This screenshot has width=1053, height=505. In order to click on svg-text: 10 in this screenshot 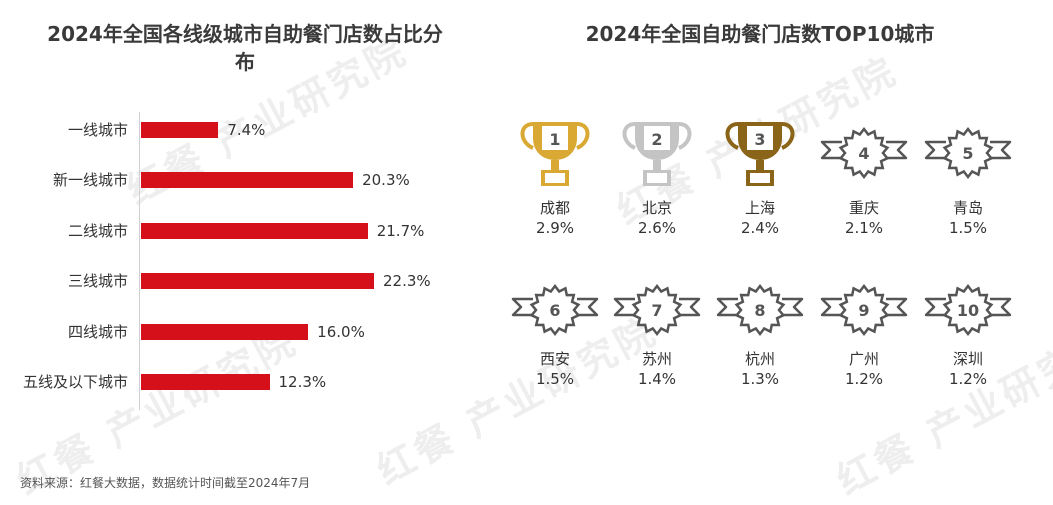, I will do `click(968, 310)`.